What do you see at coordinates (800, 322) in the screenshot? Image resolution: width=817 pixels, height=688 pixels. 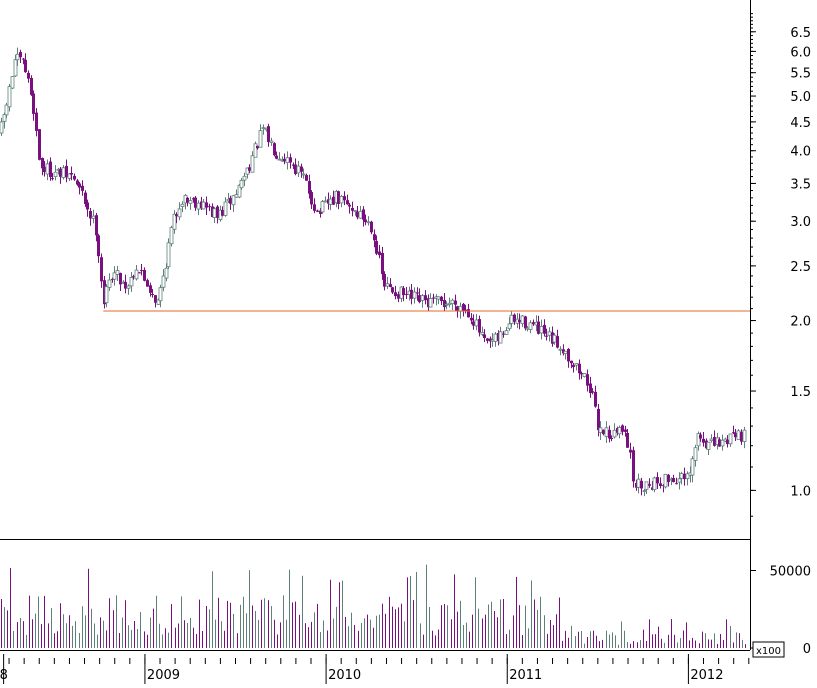 I see `y-tick-label-9: 2.0` at bounding box center [800, 322].